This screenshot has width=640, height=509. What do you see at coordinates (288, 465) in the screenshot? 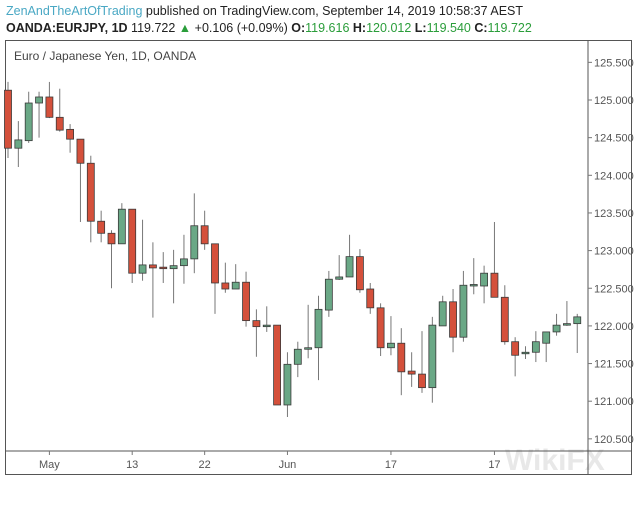
I see `time-tick-label: Jun` at bounding box center [288, 465].